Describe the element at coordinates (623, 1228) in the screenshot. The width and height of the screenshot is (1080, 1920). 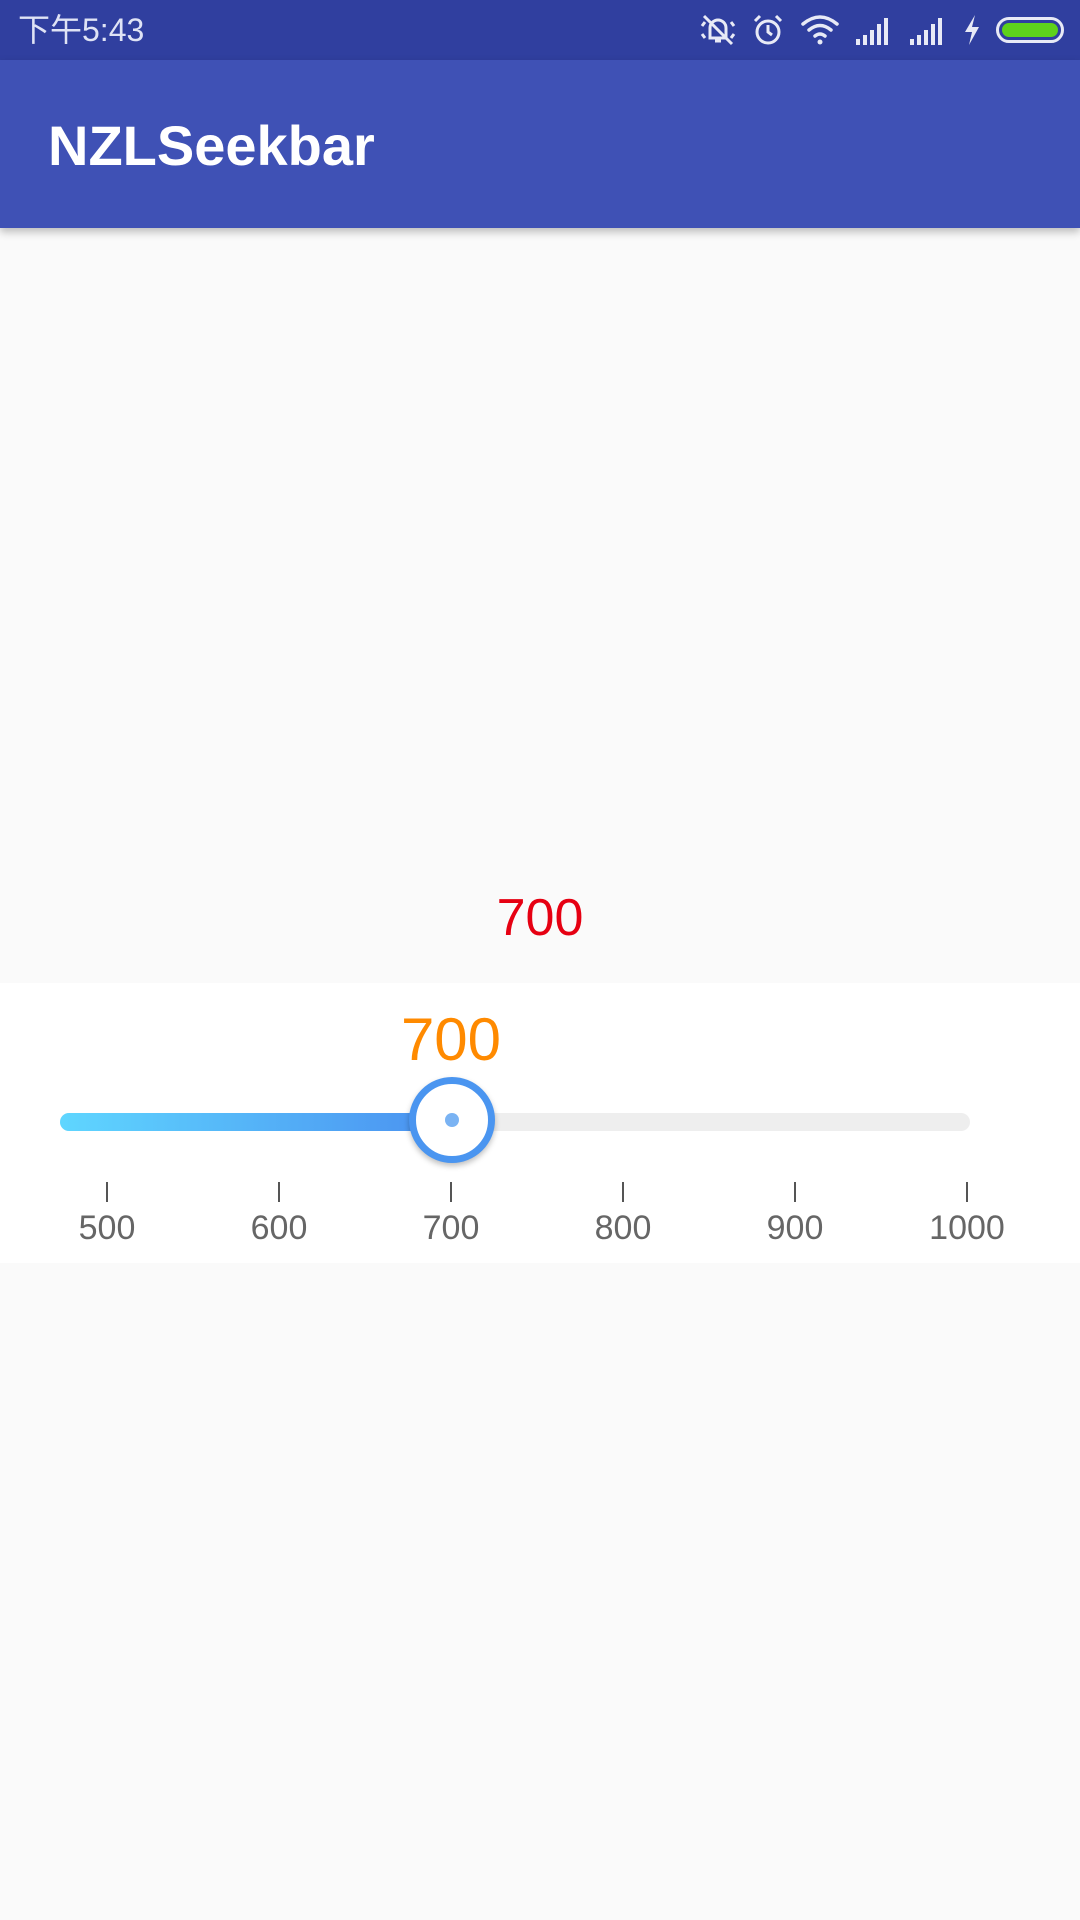
I see `tick-label: 800` at that location.